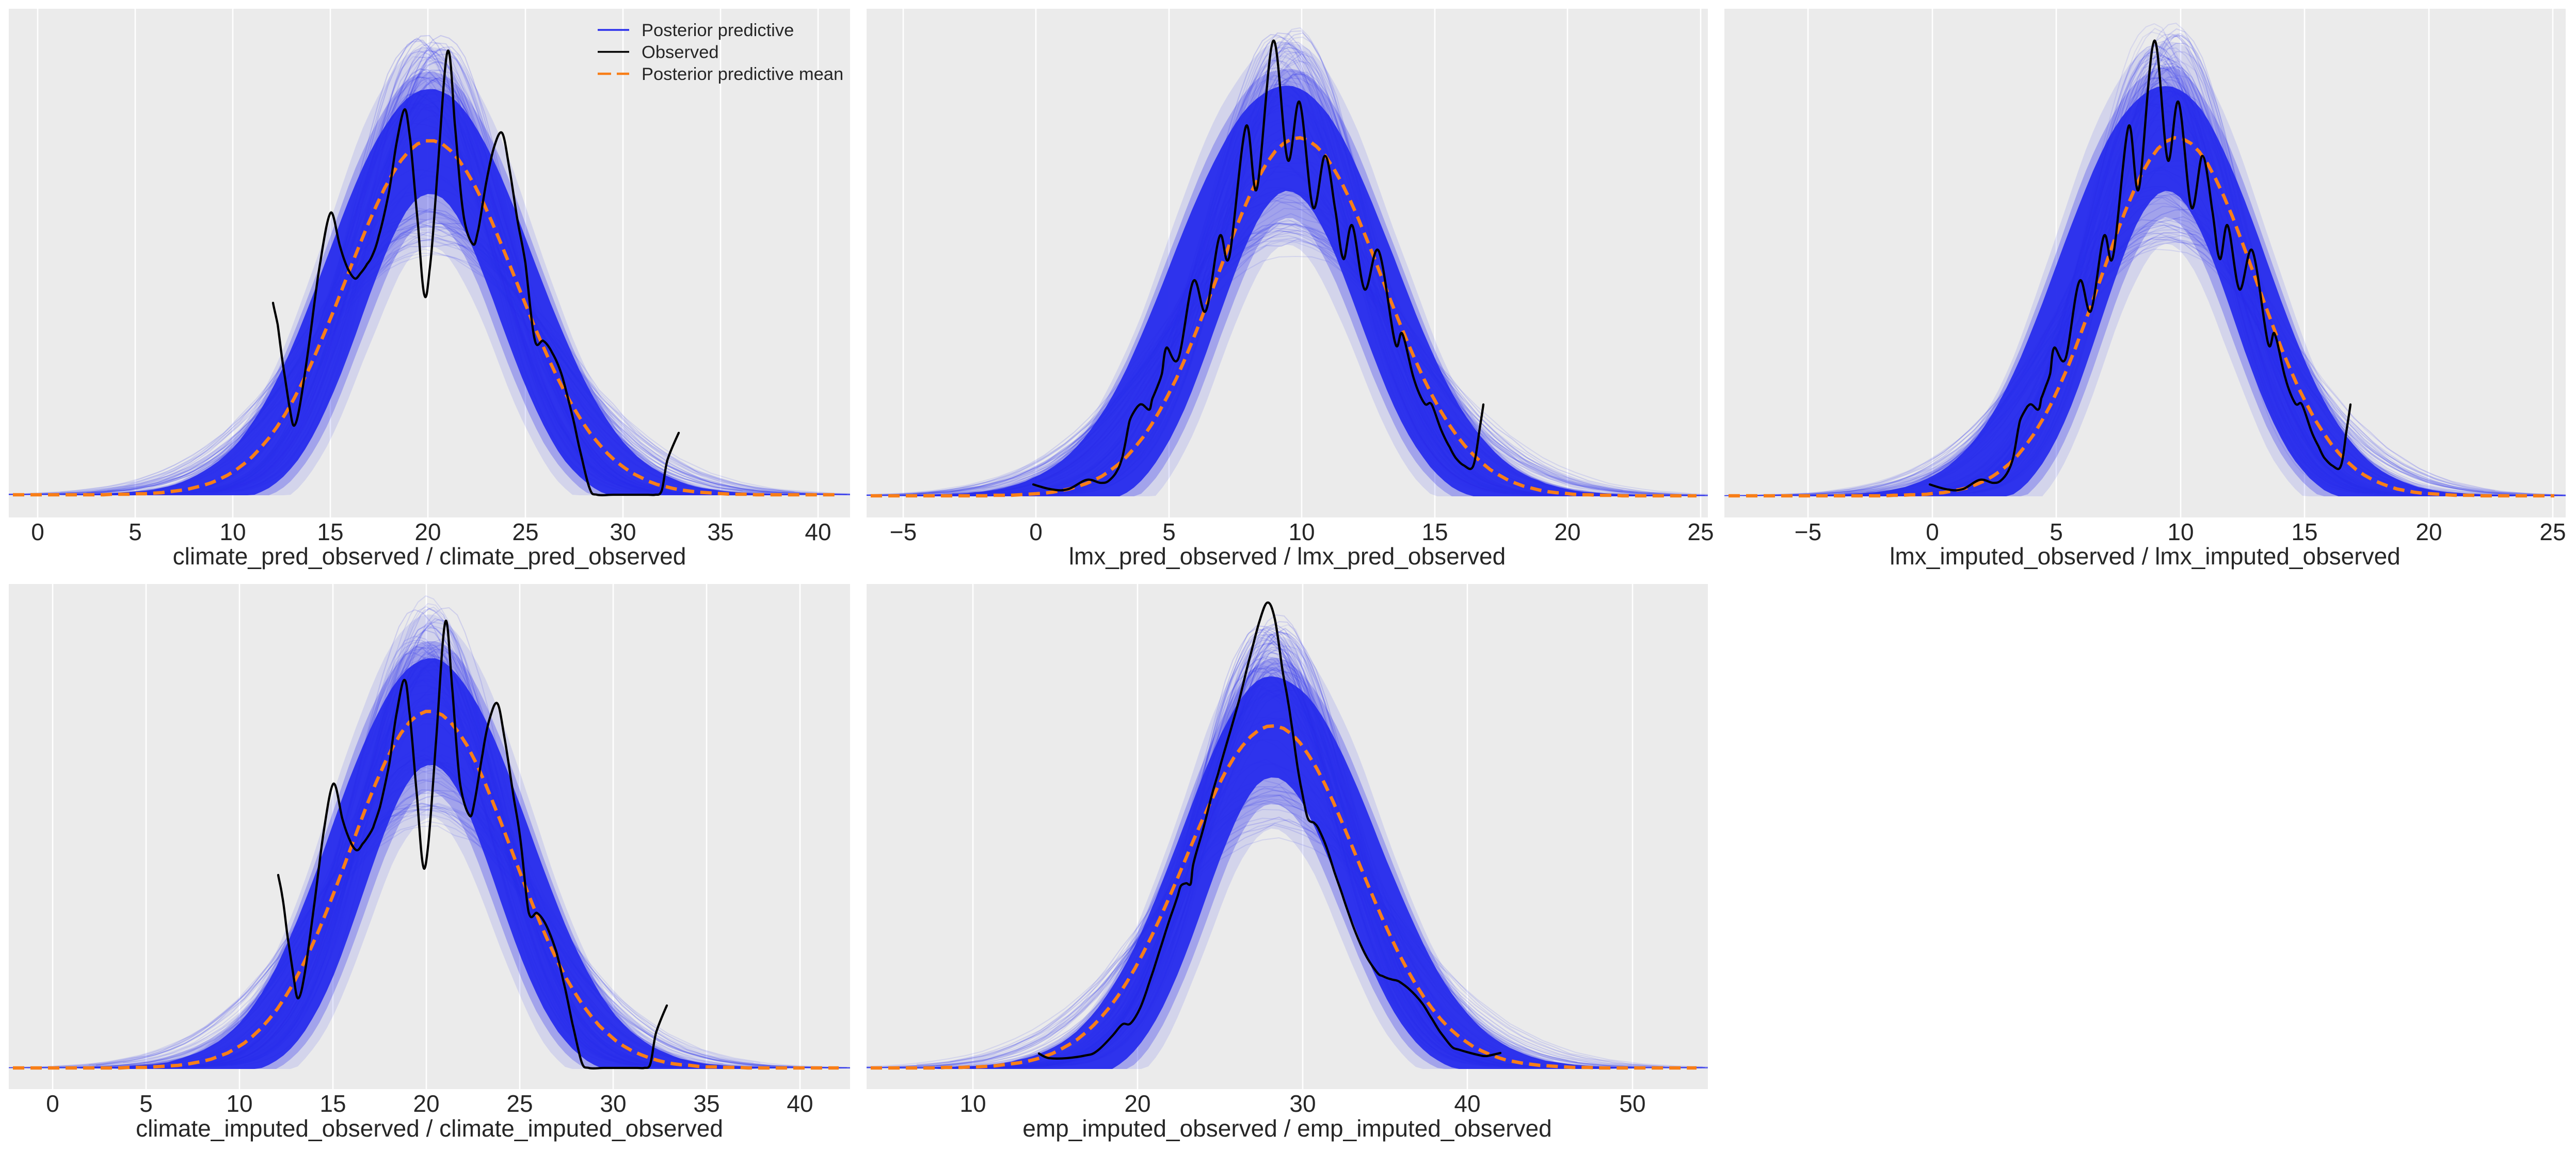 This screenshot has width=2576, height=1151. I want to click on svg-text: Posterior predictive, so click(718, 31).